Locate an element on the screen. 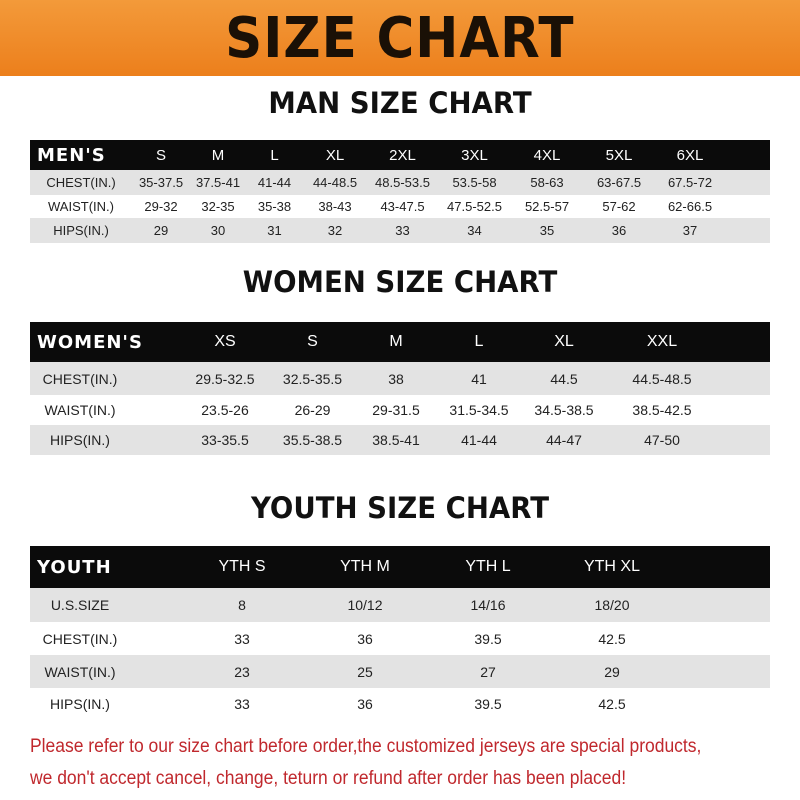  header-label: YOUTH is located at coordinates (74, 567).